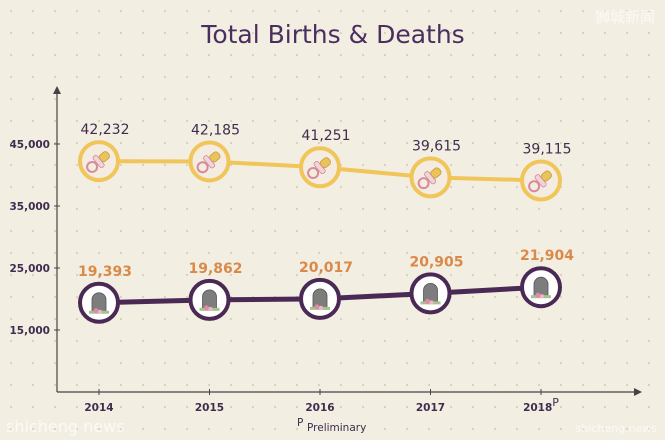 Image resolution: width=665 pixels, height=440 pixels. I want to click on x-axis-arrow, so click(638, 392).